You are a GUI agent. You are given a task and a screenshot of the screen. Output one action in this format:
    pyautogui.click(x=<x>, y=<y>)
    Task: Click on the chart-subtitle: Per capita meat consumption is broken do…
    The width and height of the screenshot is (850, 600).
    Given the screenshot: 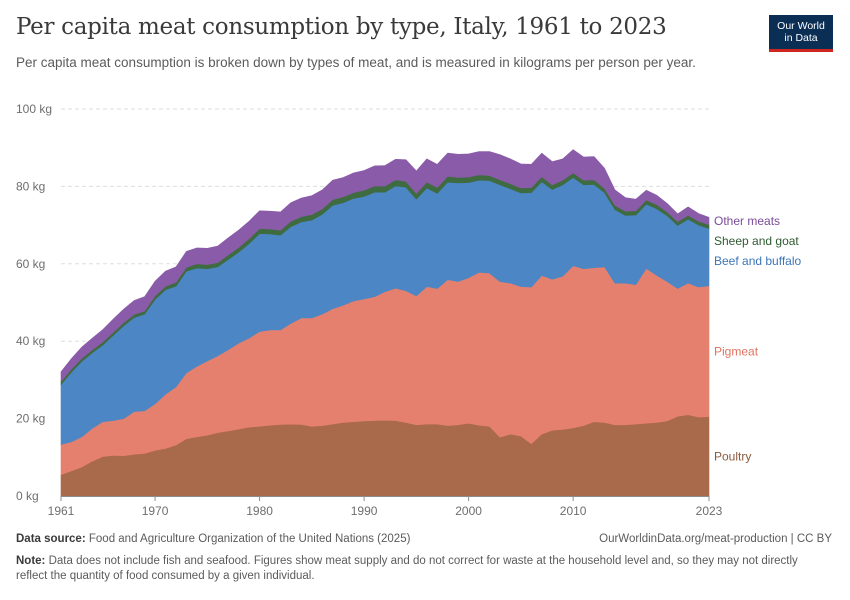 What is the action you would take?
    pyautogui.click(x=356, y=62)
    